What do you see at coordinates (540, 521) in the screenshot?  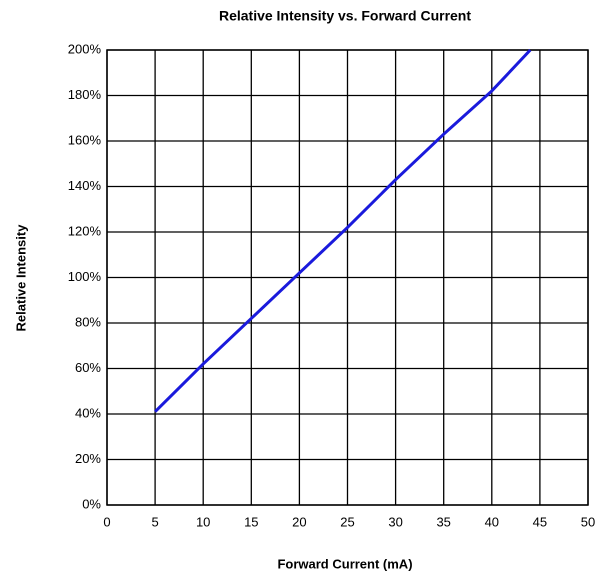 I see `x-tick-label: 45` at bounding box center [540, 521].